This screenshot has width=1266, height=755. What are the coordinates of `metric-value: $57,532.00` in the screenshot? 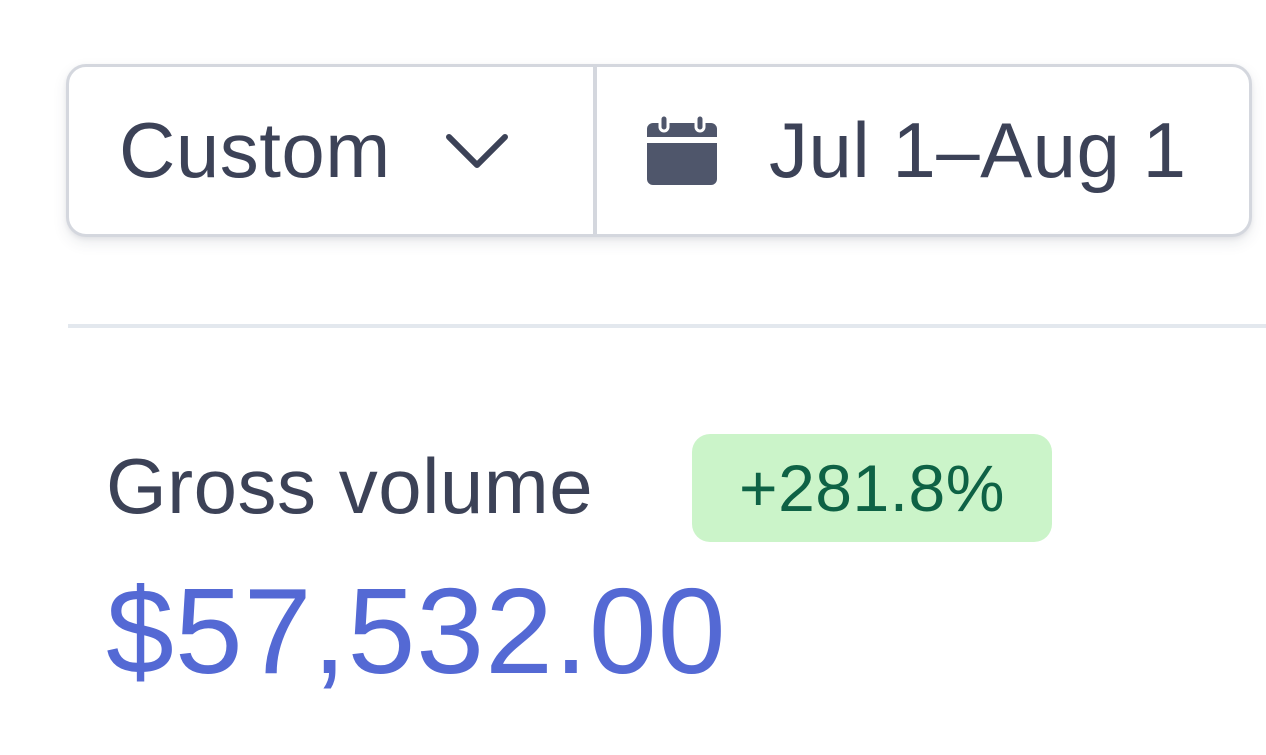 It's located at (416, 631).